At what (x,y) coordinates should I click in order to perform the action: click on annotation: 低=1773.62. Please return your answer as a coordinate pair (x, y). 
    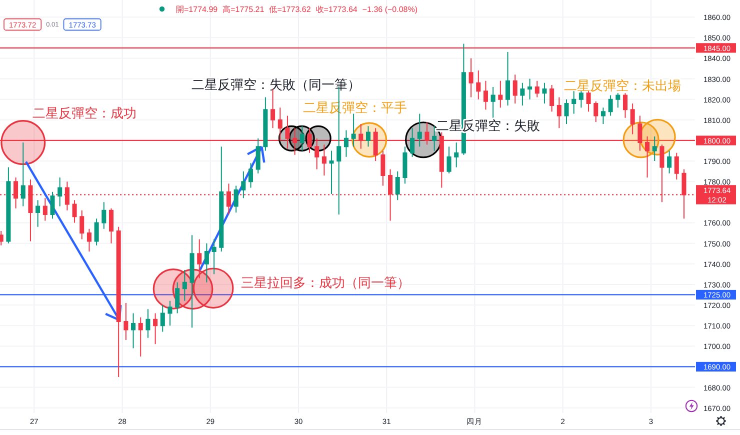
    Looking at the image, I should click on (290, 9).